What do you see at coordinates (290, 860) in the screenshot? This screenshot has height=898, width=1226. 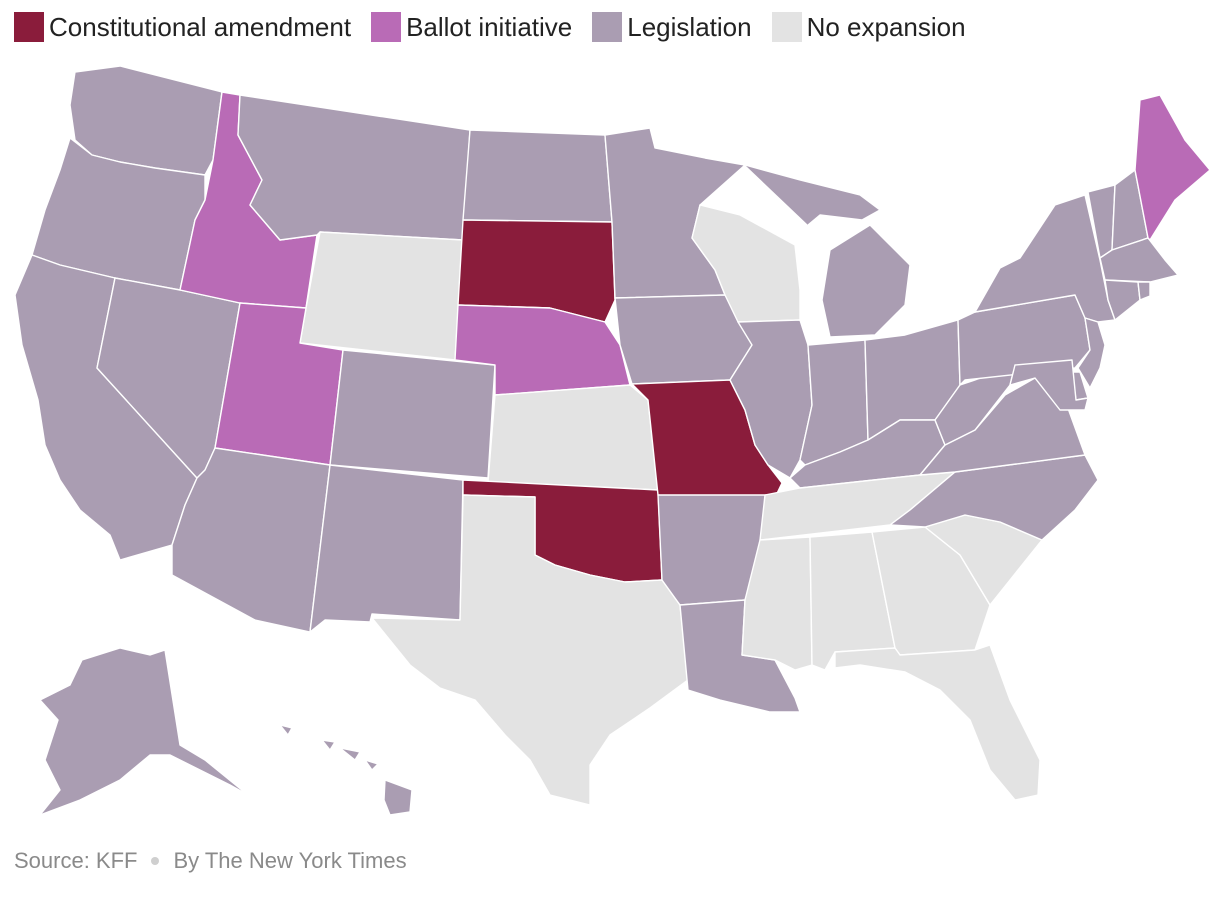 I see `credit-note: By The New York Times` at bounding box center [290, 860].